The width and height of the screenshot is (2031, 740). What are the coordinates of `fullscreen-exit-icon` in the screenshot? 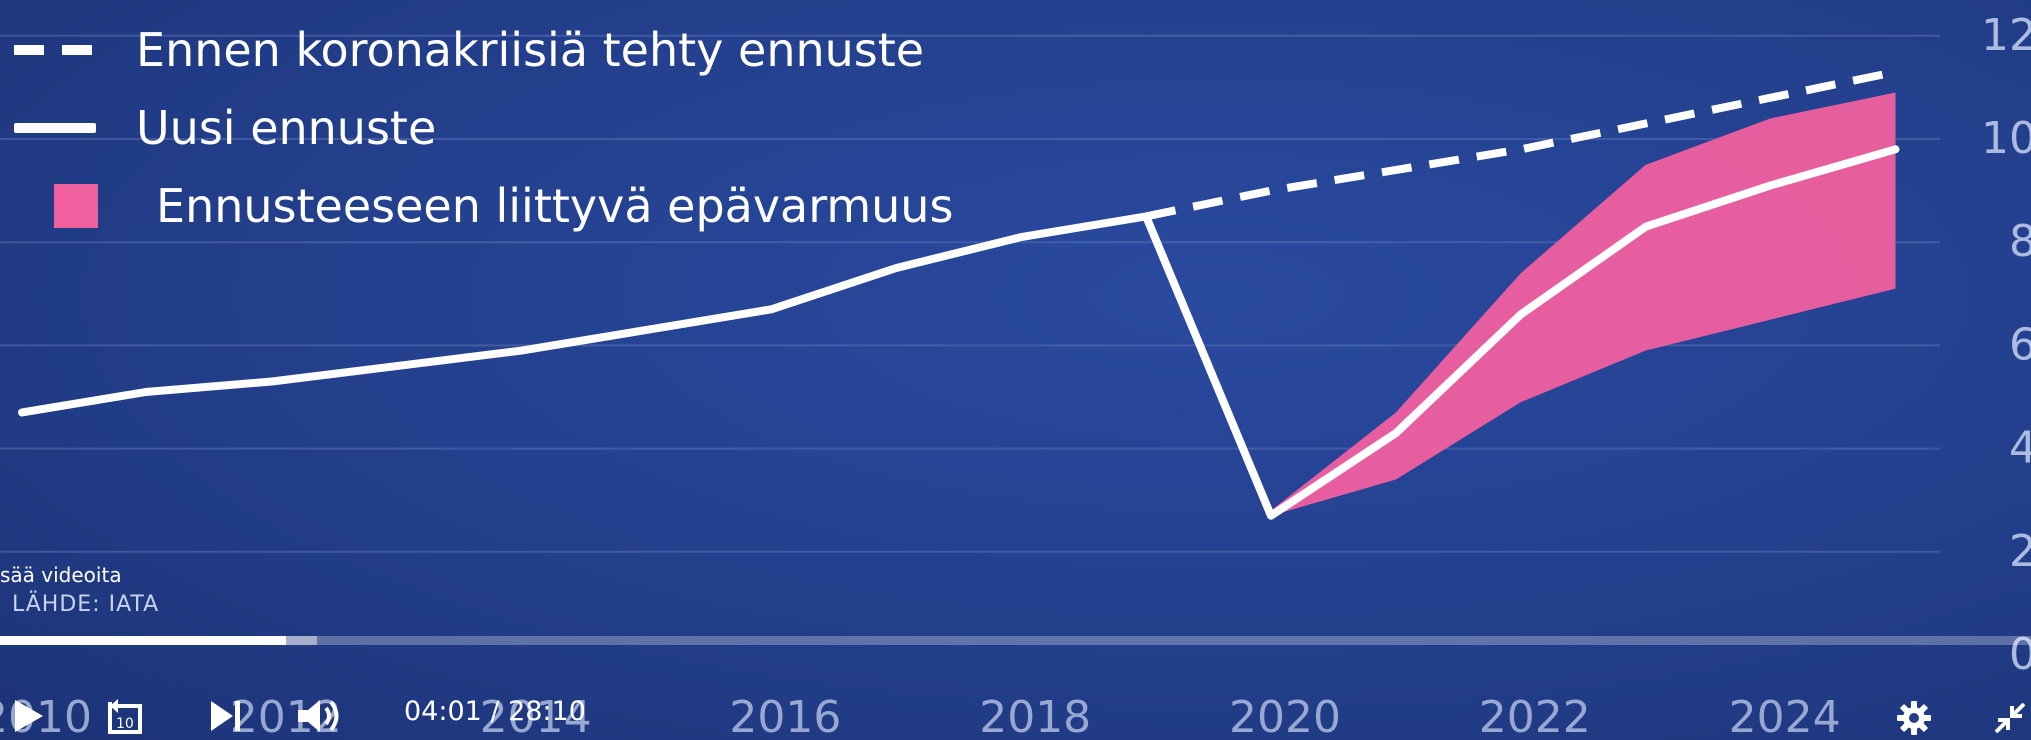 It's located at (2010, 718).